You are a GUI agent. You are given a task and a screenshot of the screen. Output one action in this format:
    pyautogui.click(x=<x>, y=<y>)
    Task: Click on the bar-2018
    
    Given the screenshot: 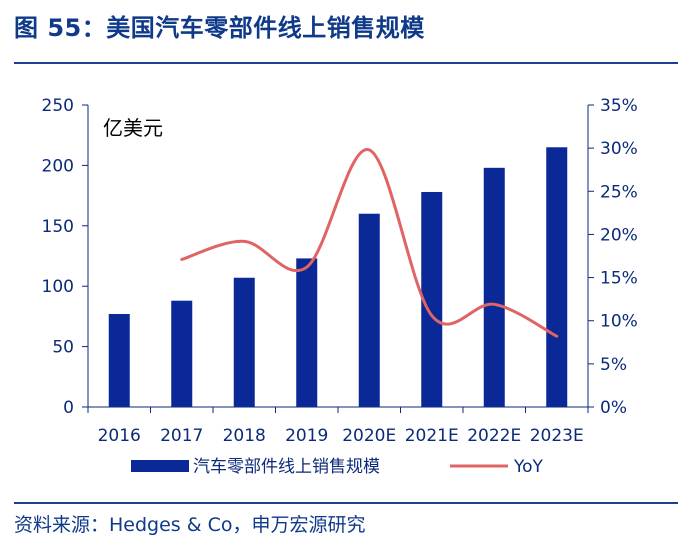 What is the action you would take?
    pyautogui.click(x=244, y=342)
    